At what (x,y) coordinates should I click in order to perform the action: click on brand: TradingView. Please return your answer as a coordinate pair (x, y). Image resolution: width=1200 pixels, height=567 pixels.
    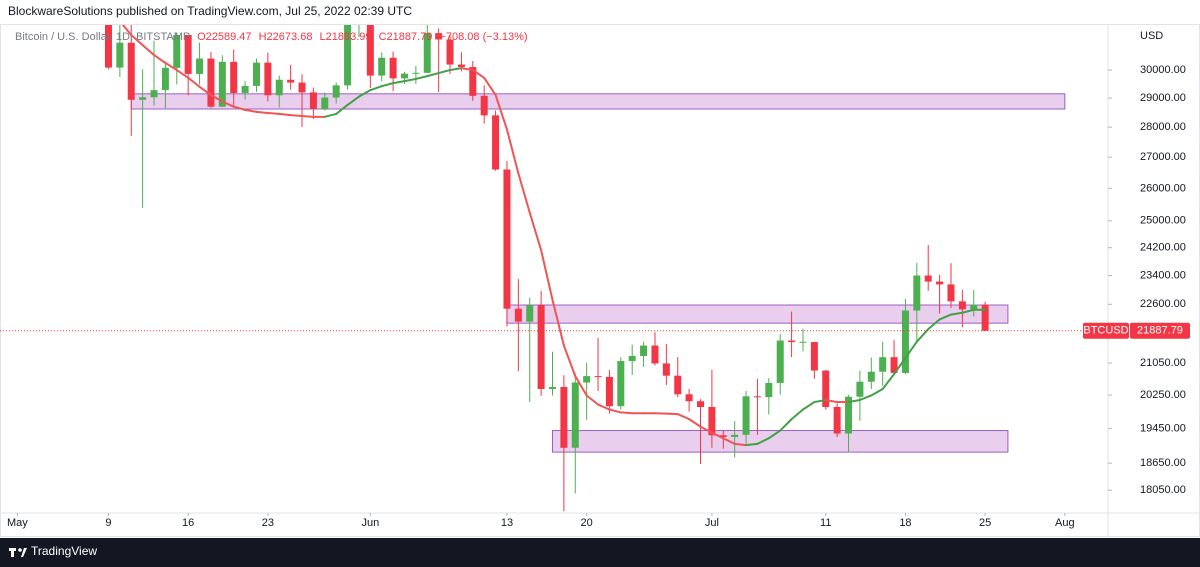
    Looking at the image, I should click on (64, 551).